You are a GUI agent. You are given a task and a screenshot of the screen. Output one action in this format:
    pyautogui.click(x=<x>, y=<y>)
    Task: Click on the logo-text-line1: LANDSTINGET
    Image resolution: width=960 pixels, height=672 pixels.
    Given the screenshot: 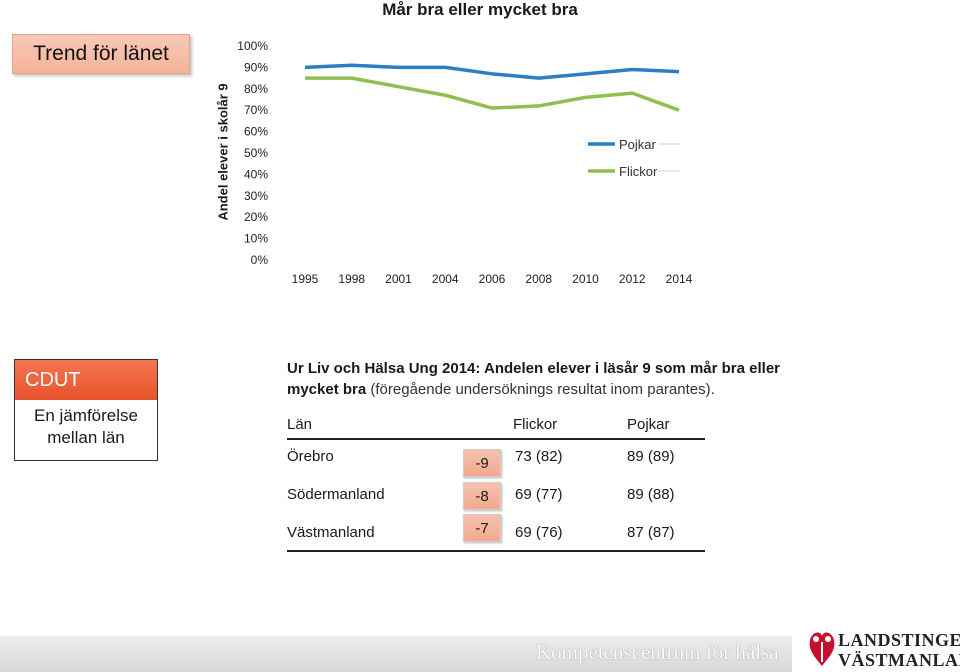 What is the action you would take?
    pyautogui.click(x=899, y=640)
    